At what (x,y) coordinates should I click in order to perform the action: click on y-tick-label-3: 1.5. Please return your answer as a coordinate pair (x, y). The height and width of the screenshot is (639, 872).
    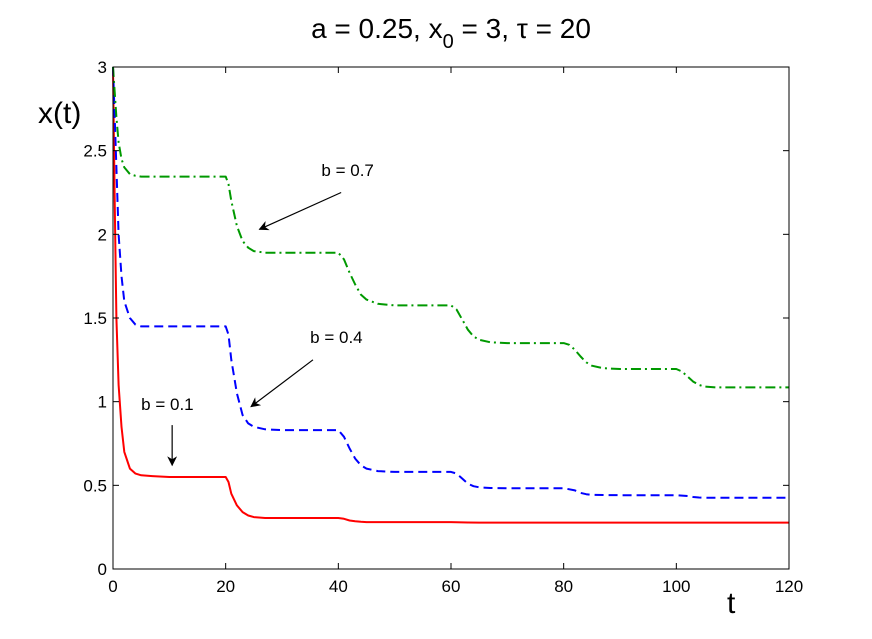
    Looking at the image, I should click on (95, 318).